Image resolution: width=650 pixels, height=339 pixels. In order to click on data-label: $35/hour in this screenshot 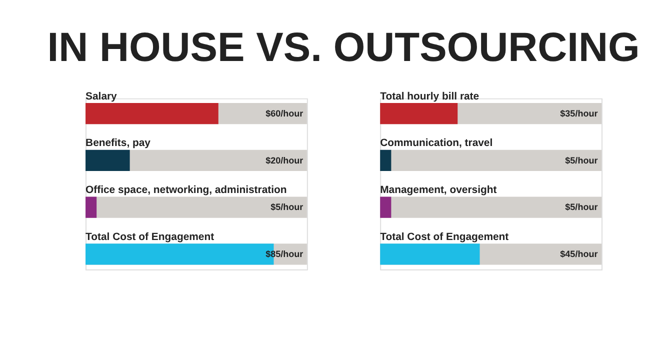, I will do `click(579, 113)`.